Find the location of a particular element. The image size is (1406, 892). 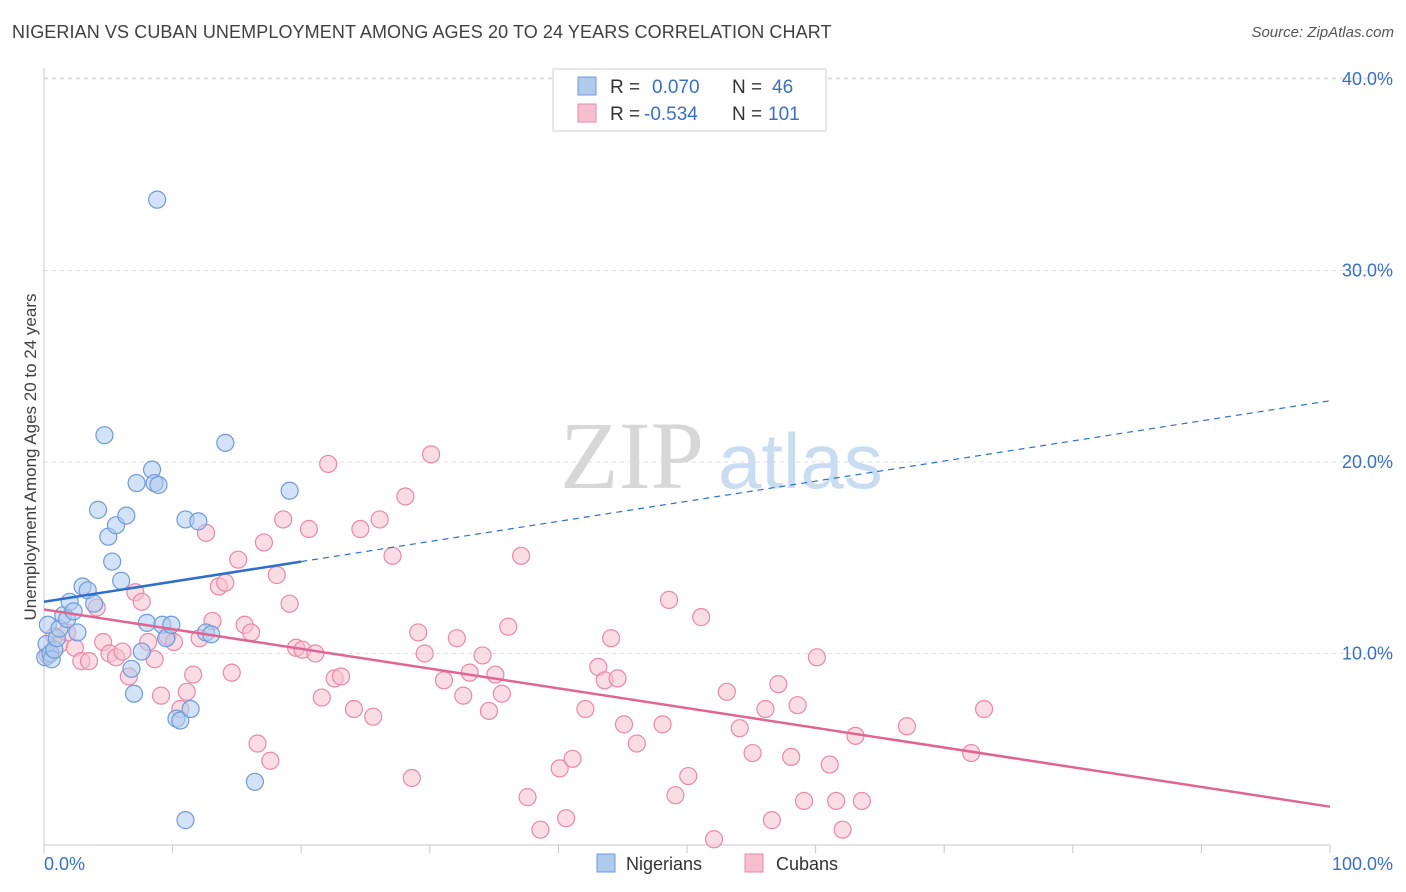

legend-n-label-2: N = is located at coordinates (747, 114).